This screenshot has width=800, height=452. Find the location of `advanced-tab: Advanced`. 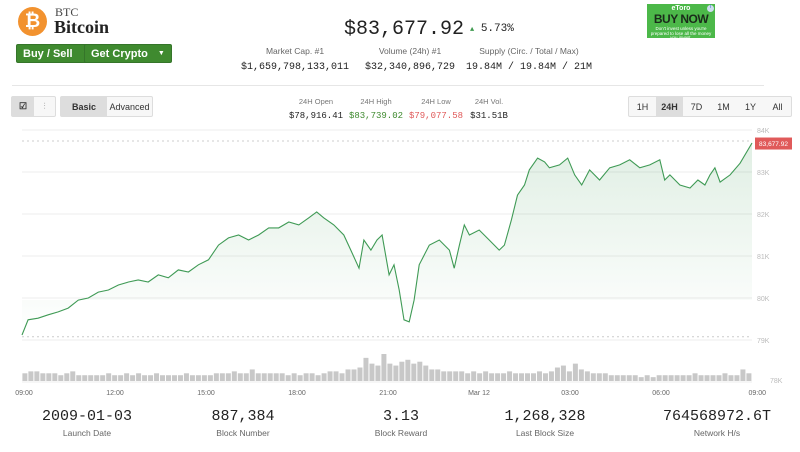

advanced-tab: Advanced is located at coordinates (129, 106).